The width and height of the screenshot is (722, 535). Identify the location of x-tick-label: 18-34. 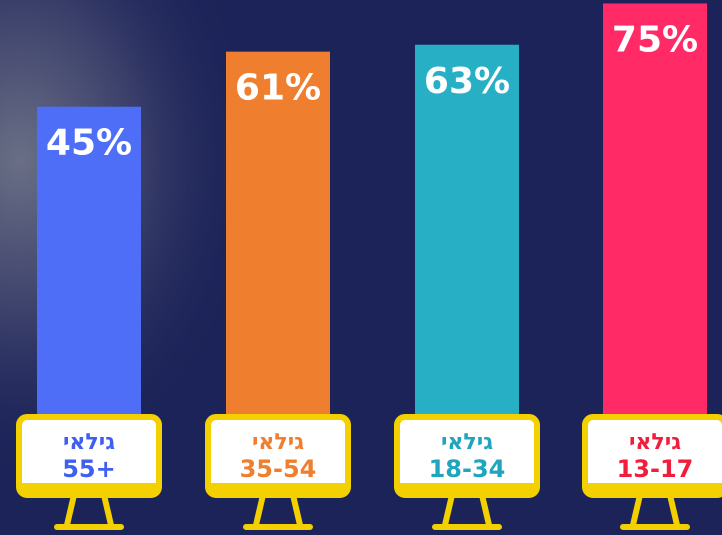
(467, 469).